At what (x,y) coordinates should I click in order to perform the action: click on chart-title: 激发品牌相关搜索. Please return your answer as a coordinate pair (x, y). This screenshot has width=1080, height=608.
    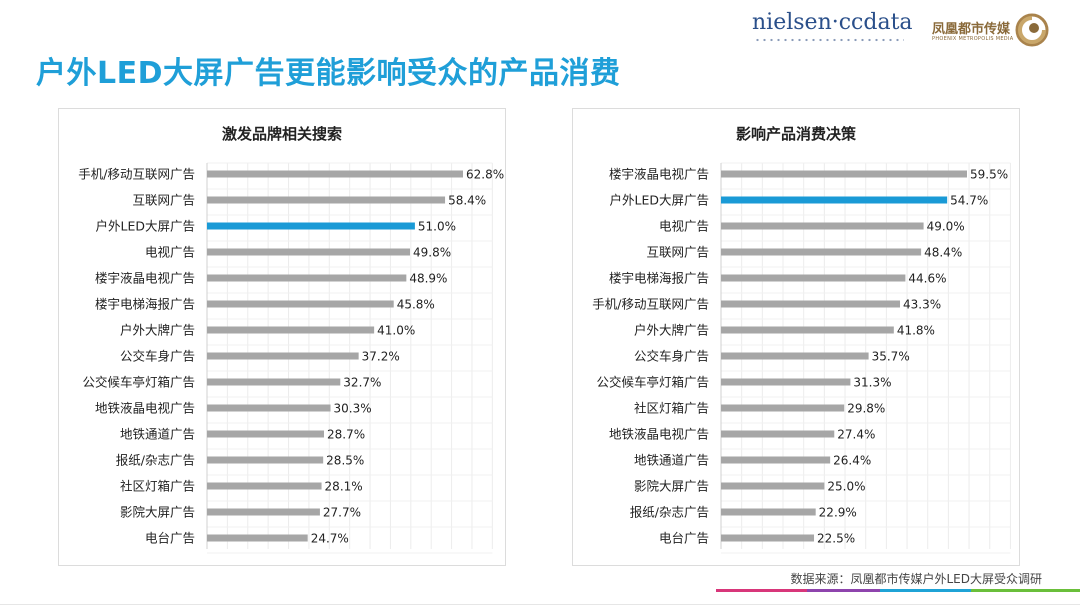
    Looking at the image, I should click on (282, 134).